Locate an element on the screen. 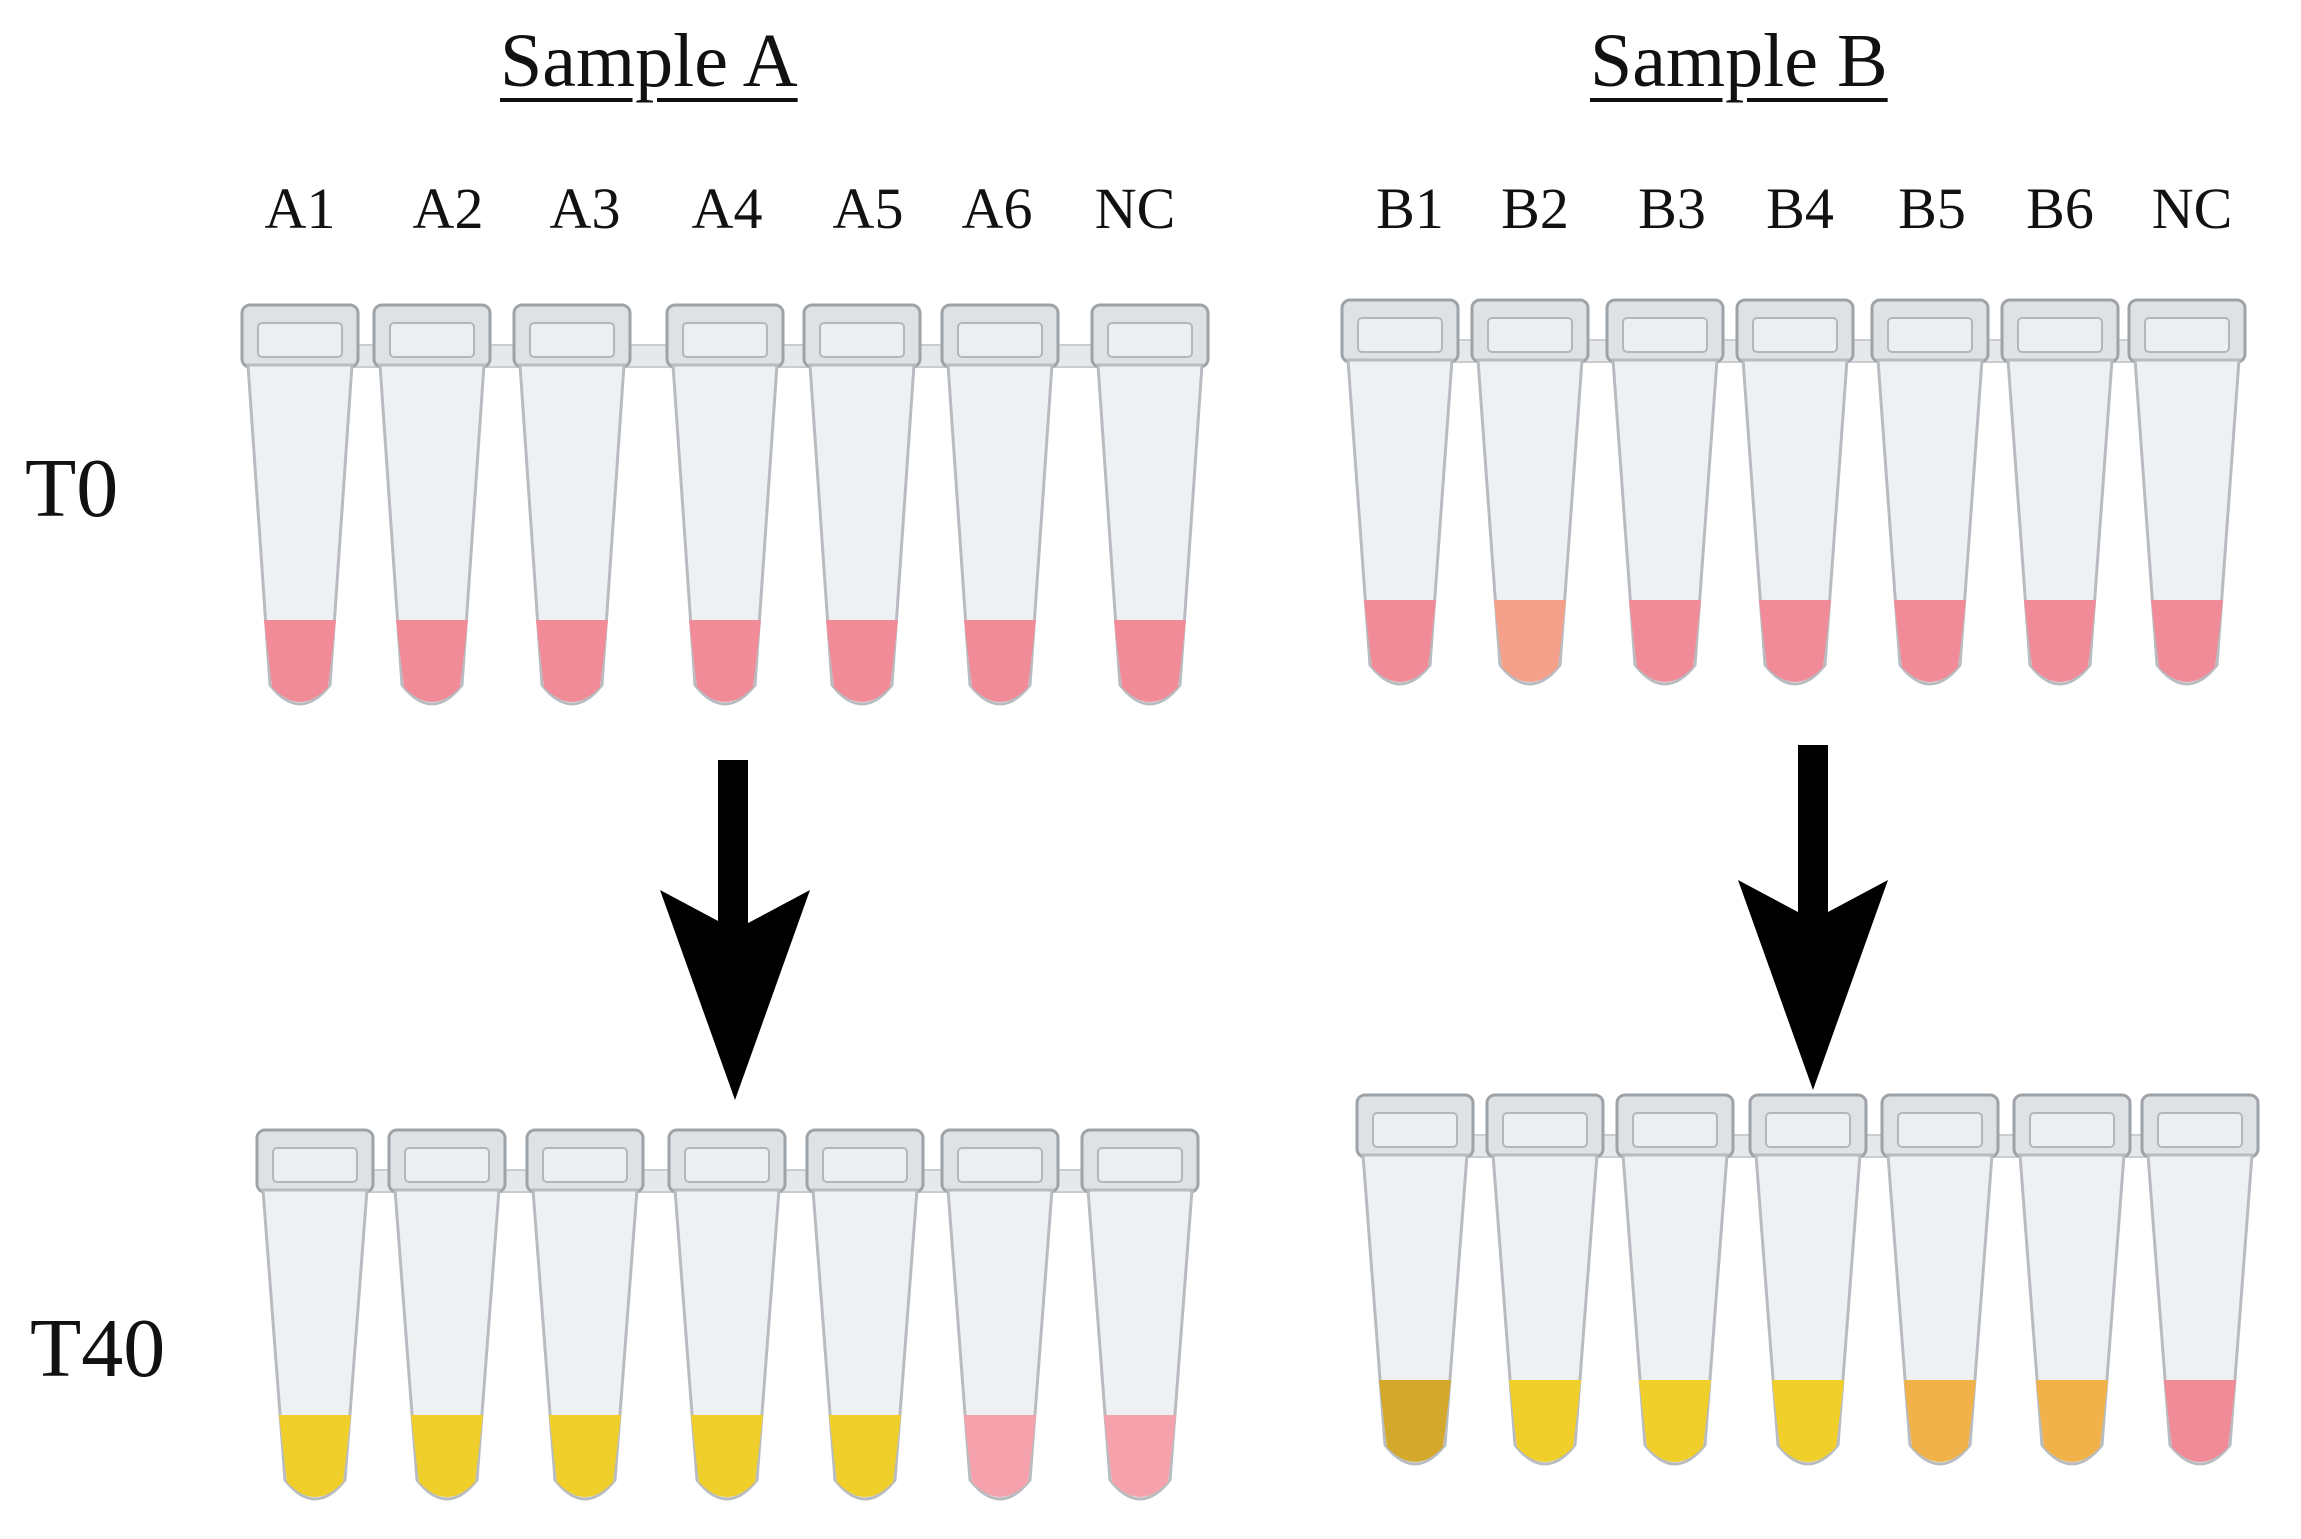  tube-label-b-nc: NC is located at coordinates (2192, 208).